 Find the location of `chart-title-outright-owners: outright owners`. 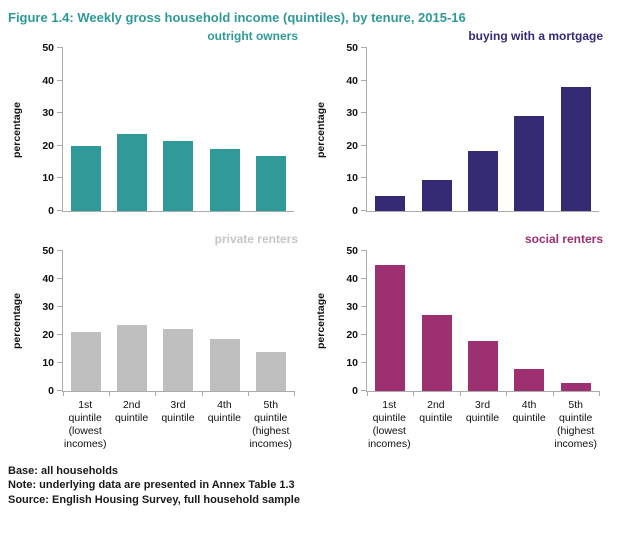

chart-title-outright-owners: outright owners is located at coordinates (252, 36).